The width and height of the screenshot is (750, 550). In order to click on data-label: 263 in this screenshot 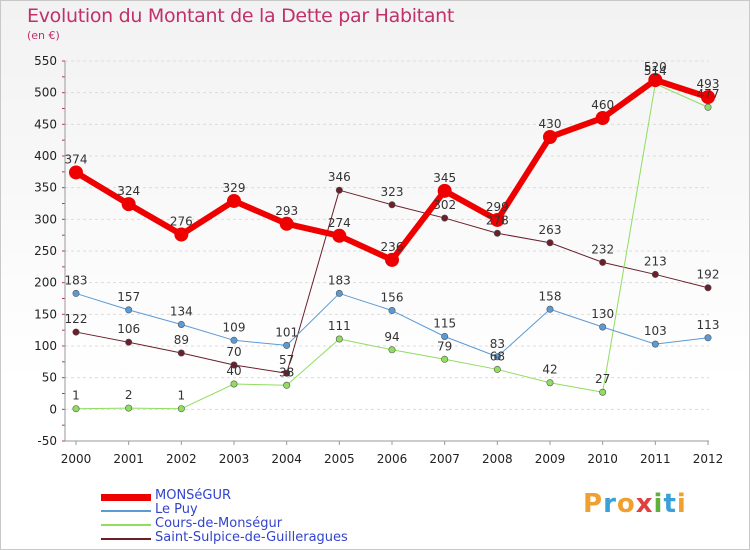, I will do `click(550, 230)`.